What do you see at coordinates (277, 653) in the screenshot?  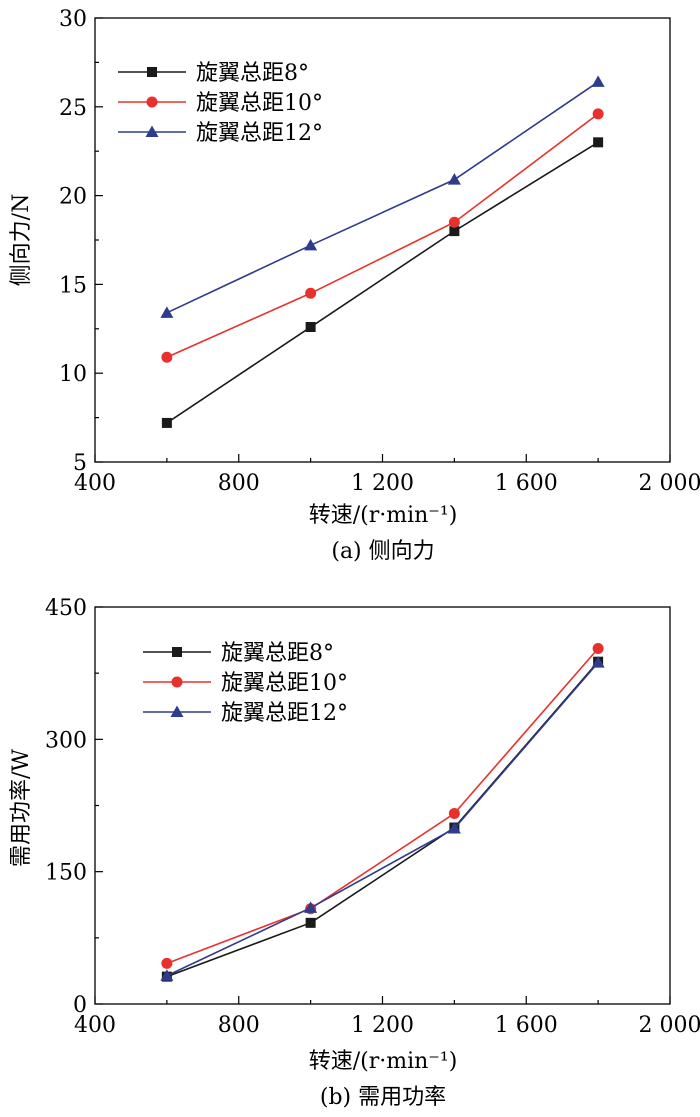 I see `chart-b-legend-label-1: 旋翼总距8°` at bounding box center [277, 653].